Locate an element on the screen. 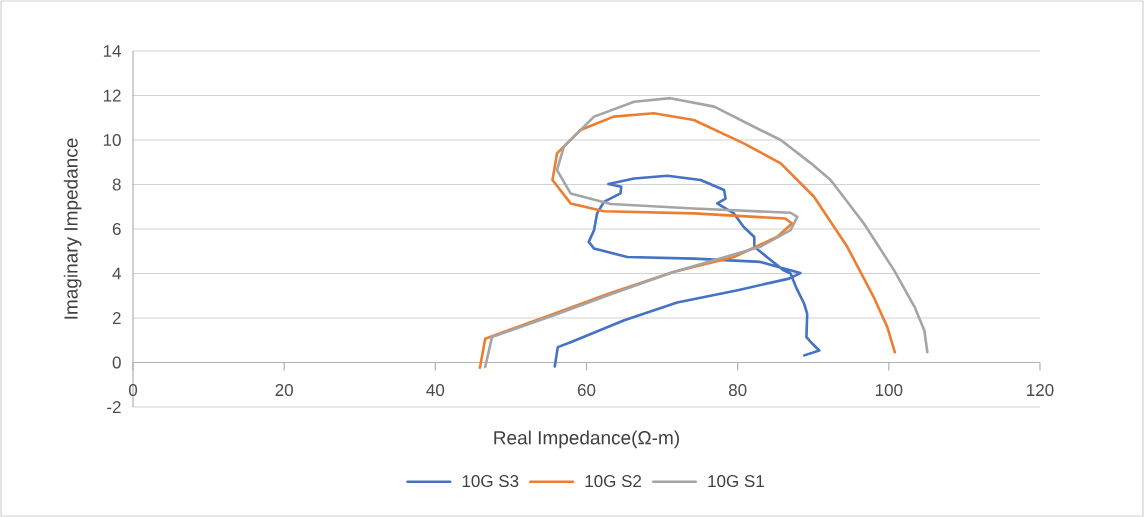 This screenshot has width=1144, height=517. line-series is located at coordinates (687, 271).